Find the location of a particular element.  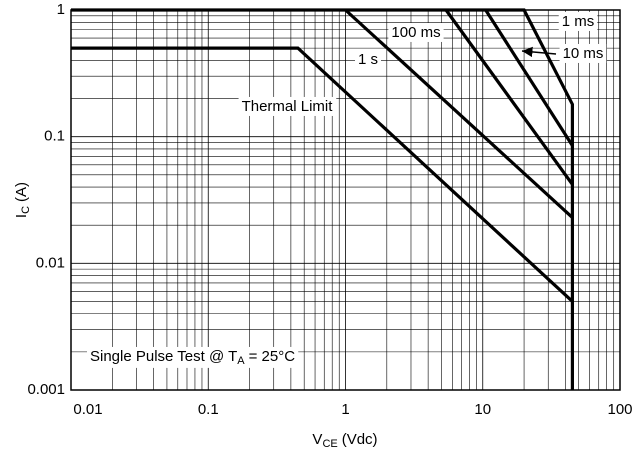

annotation: Single Pulse Test @ TA = 25°C is located at coordinates (192, 357).